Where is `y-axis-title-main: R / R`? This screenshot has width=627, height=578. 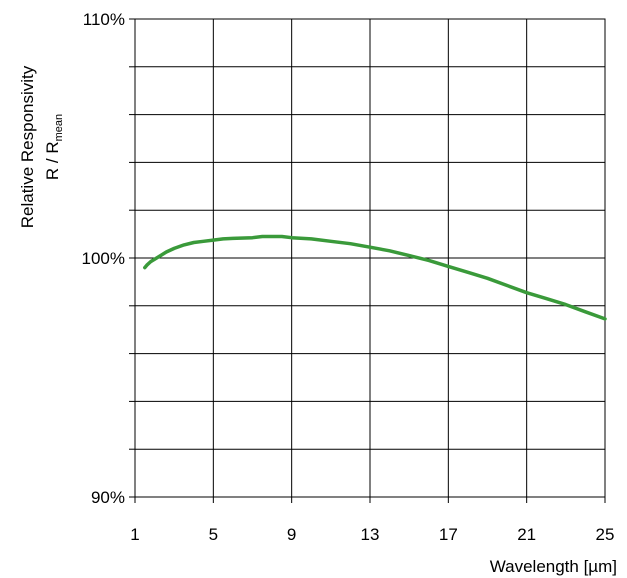
y-axis-title-main: R / R is located at coordinates (52, 160).